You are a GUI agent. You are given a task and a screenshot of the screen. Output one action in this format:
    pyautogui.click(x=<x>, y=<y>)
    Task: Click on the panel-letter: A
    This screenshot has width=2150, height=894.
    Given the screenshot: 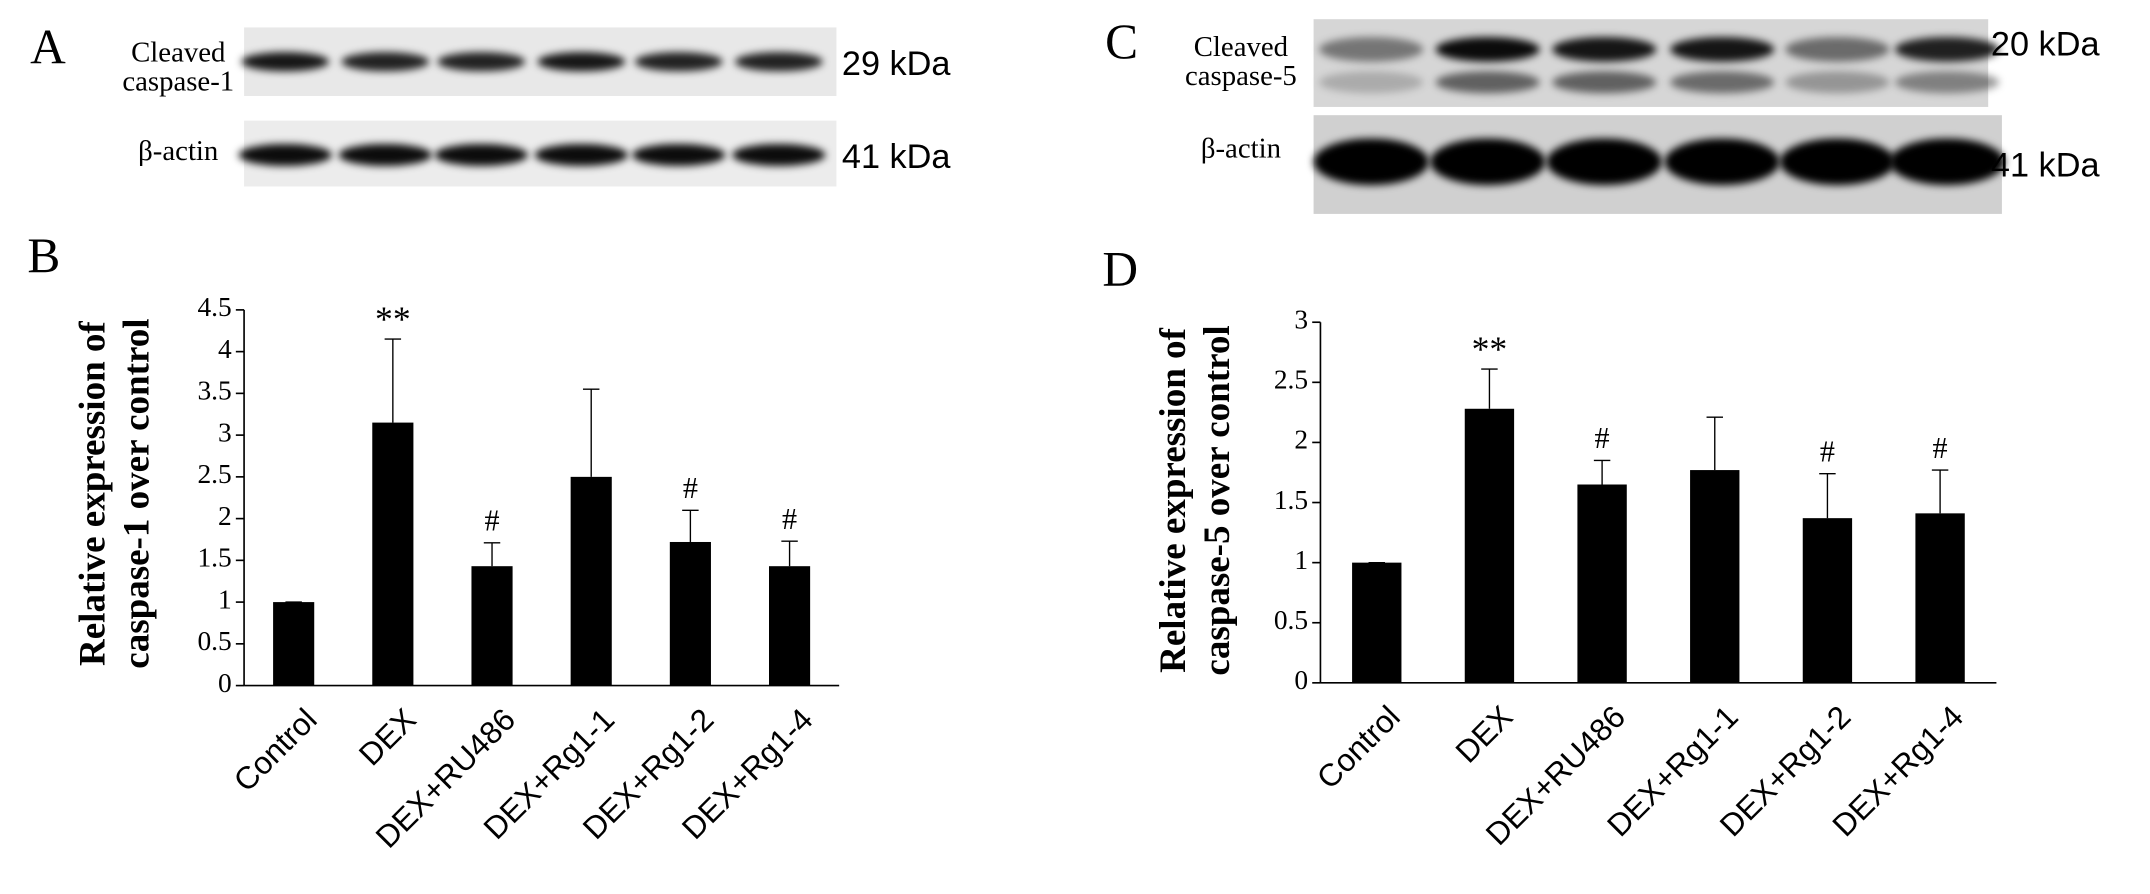 What is the action you would take?
    pyautogui.click(x=48, y=46)
    